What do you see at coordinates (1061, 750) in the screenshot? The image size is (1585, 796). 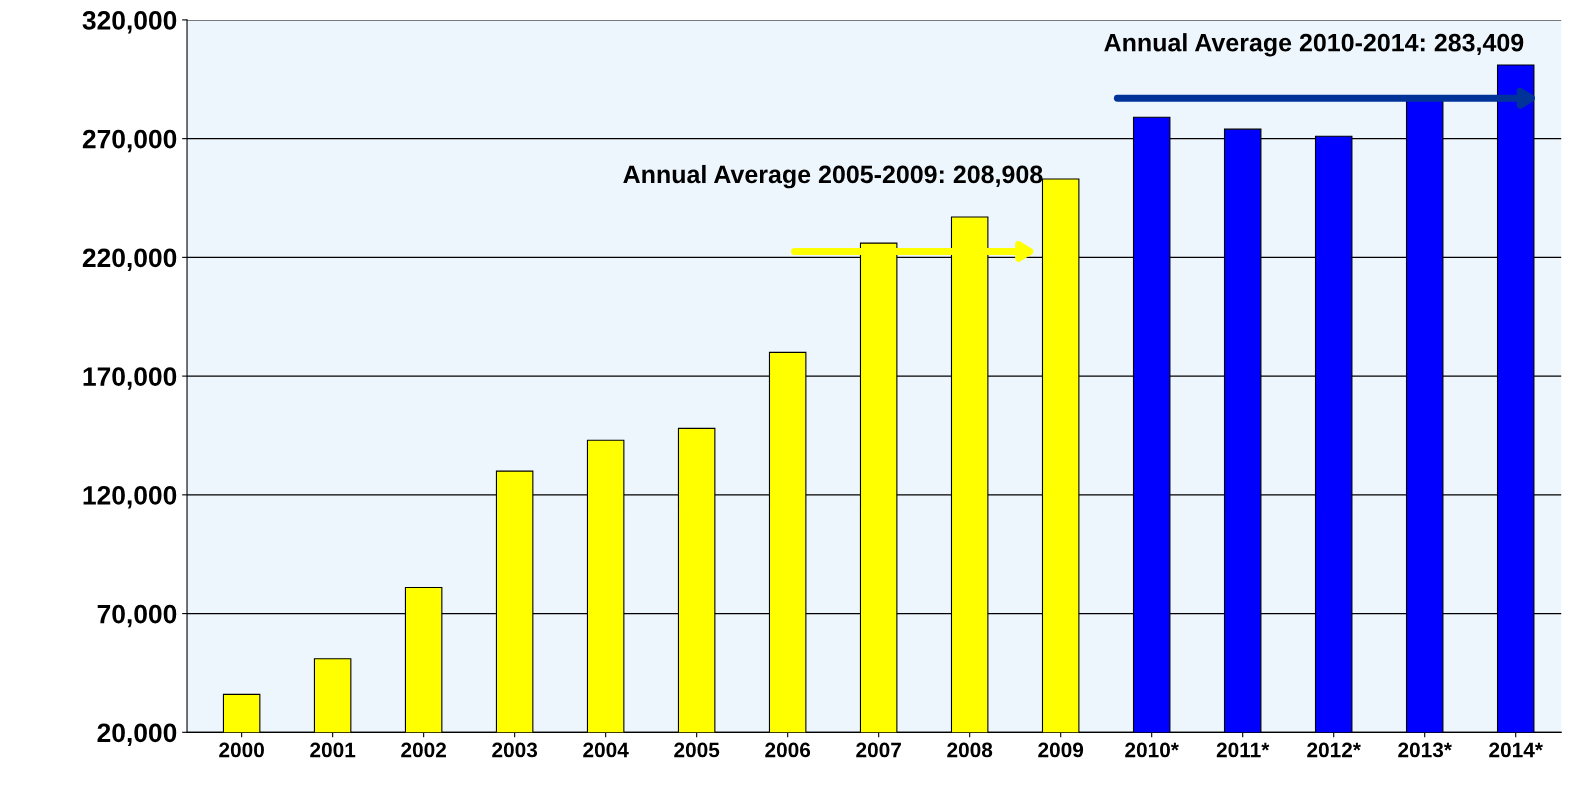 I see `x-tick-label: 2009` at bounding box center [1061, 750].